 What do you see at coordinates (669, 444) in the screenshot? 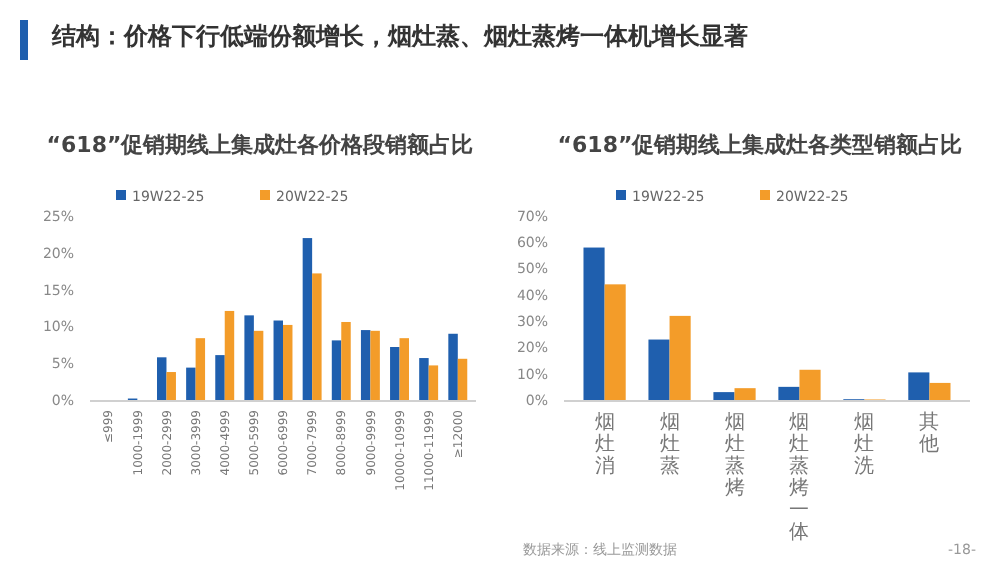
I see `x-tick-label: 烟灶蒸` at bounding box center [669, 444].